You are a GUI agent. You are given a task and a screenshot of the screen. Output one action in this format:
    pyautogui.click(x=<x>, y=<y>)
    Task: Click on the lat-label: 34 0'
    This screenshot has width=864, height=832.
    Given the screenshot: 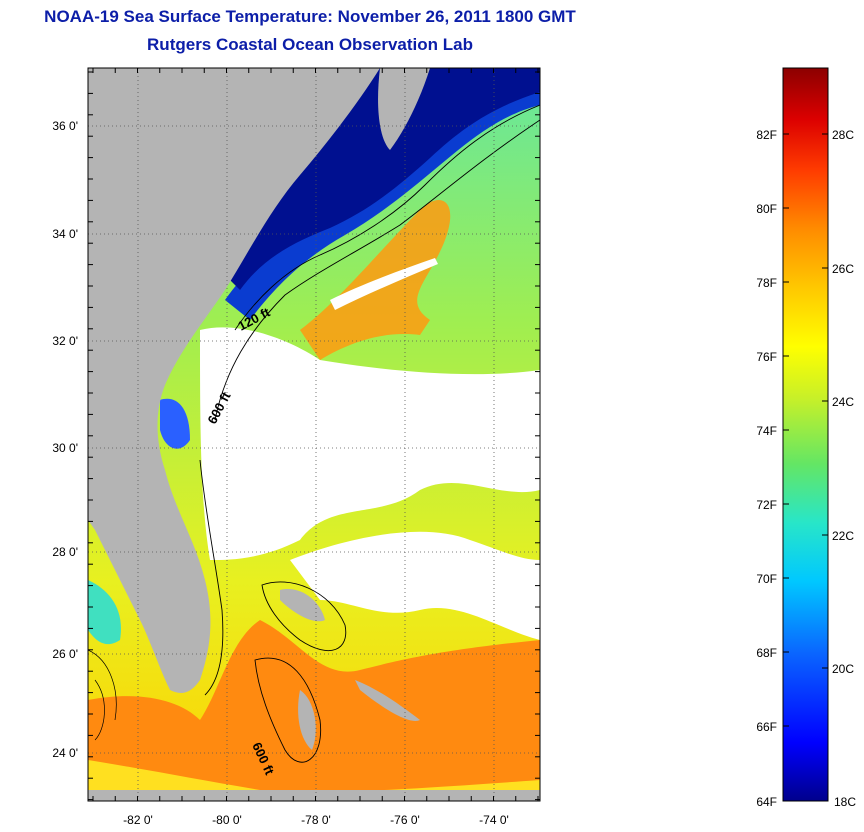 What is the action you would take?
    pyautogui.click(x=65, y=234)
    